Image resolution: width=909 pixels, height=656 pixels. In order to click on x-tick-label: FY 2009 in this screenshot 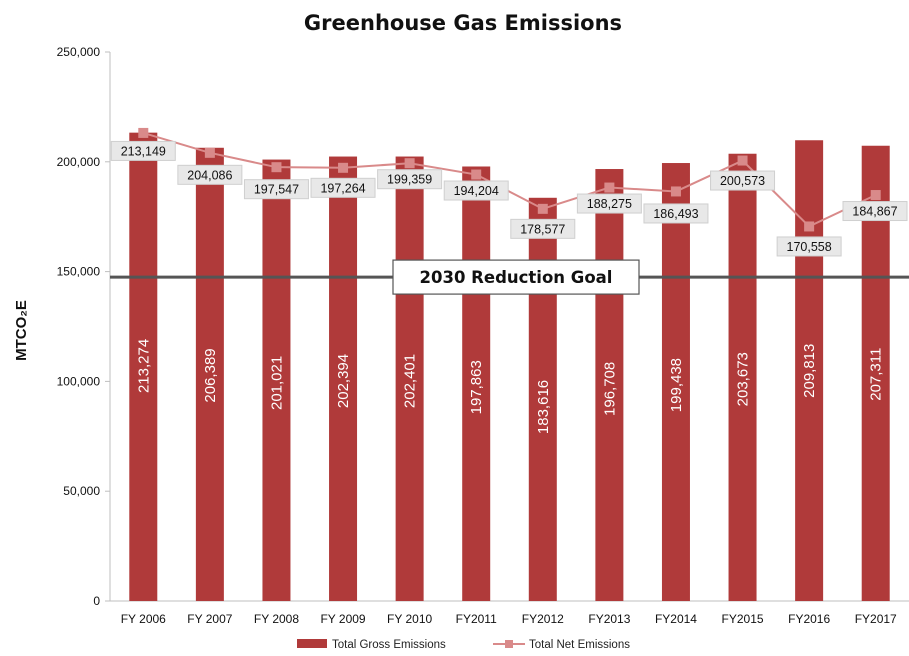, I will do `click(342, 619)`.